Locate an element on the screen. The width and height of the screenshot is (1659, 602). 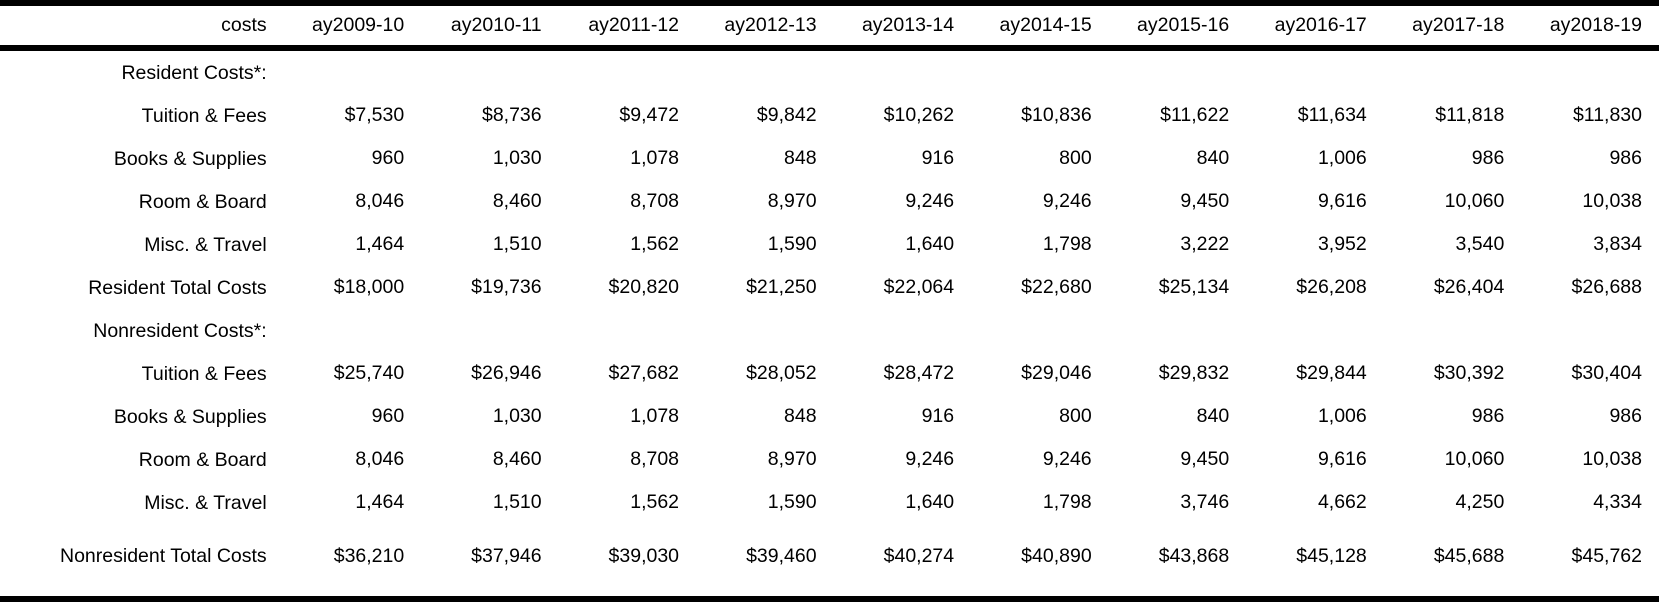
table-cell: $30,392 is located at coordinates (1469, 373).